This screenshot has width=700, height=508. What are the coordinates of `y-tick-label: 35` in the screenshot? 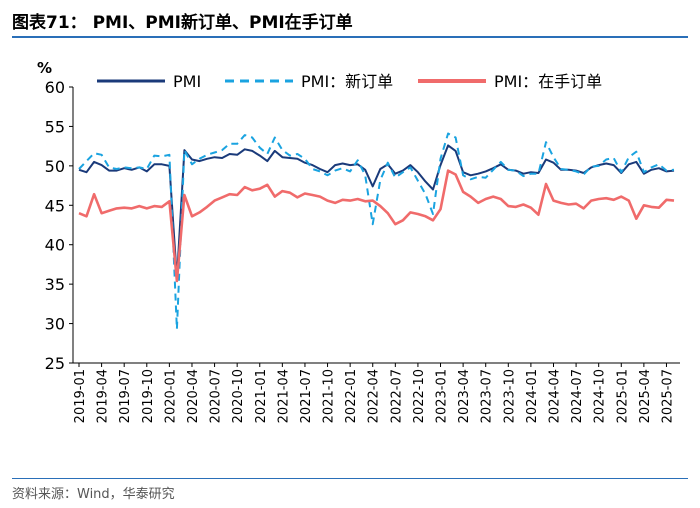 It's located at (55, 284).